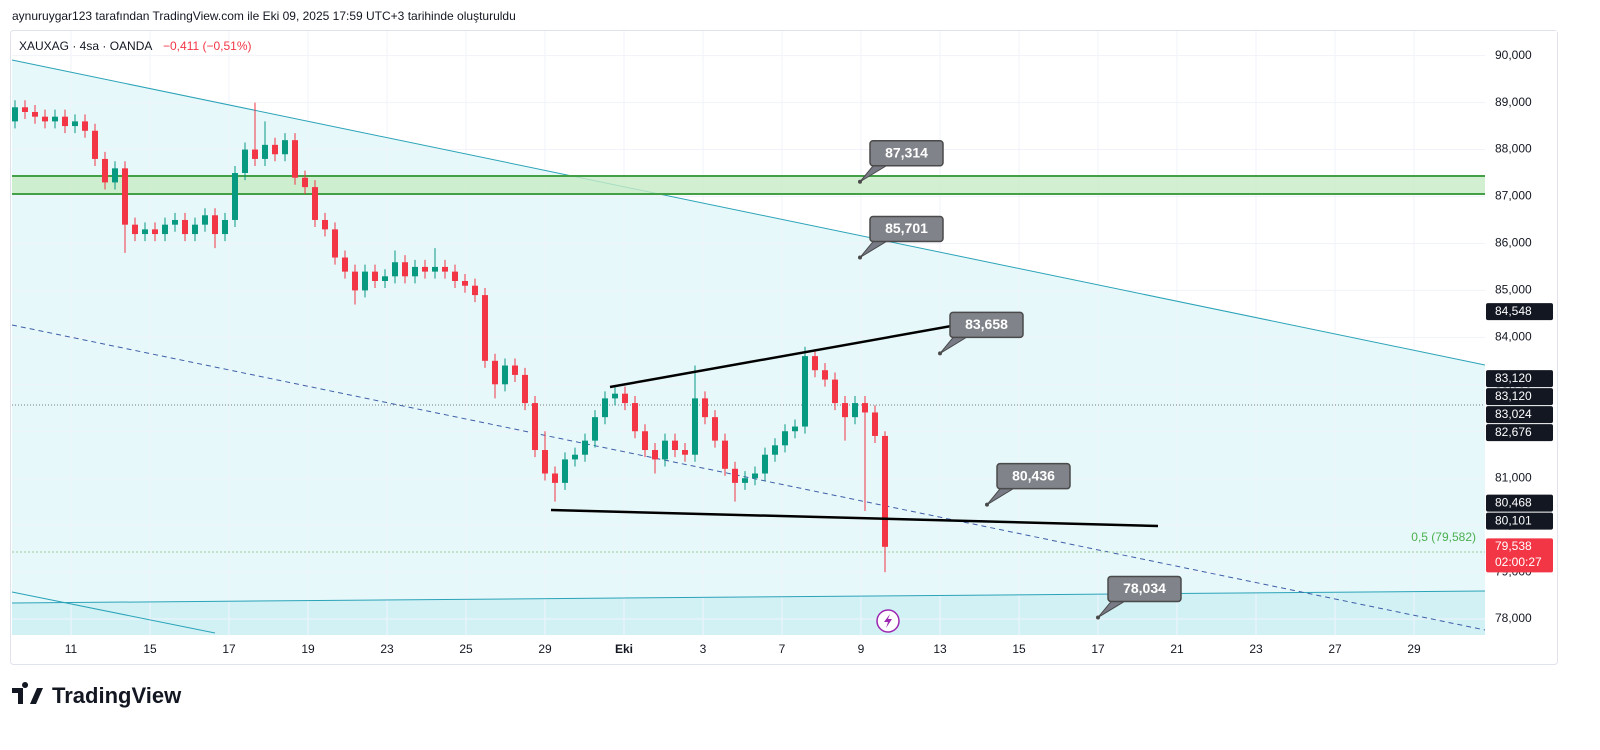 Image resolution: width=1600 pixels, height=750 pixels. Describe the element at coordinates (1513, 196) in the screenshot. I see `y-tick-label: 87,000` at that location.